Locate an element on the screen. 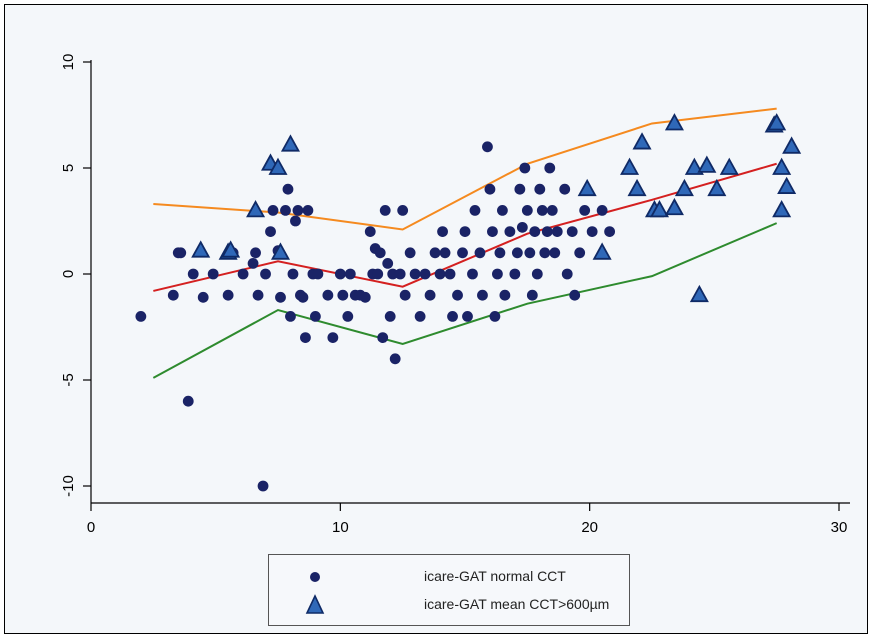  legend-triangle-marker is located at coordinates (315, 604).